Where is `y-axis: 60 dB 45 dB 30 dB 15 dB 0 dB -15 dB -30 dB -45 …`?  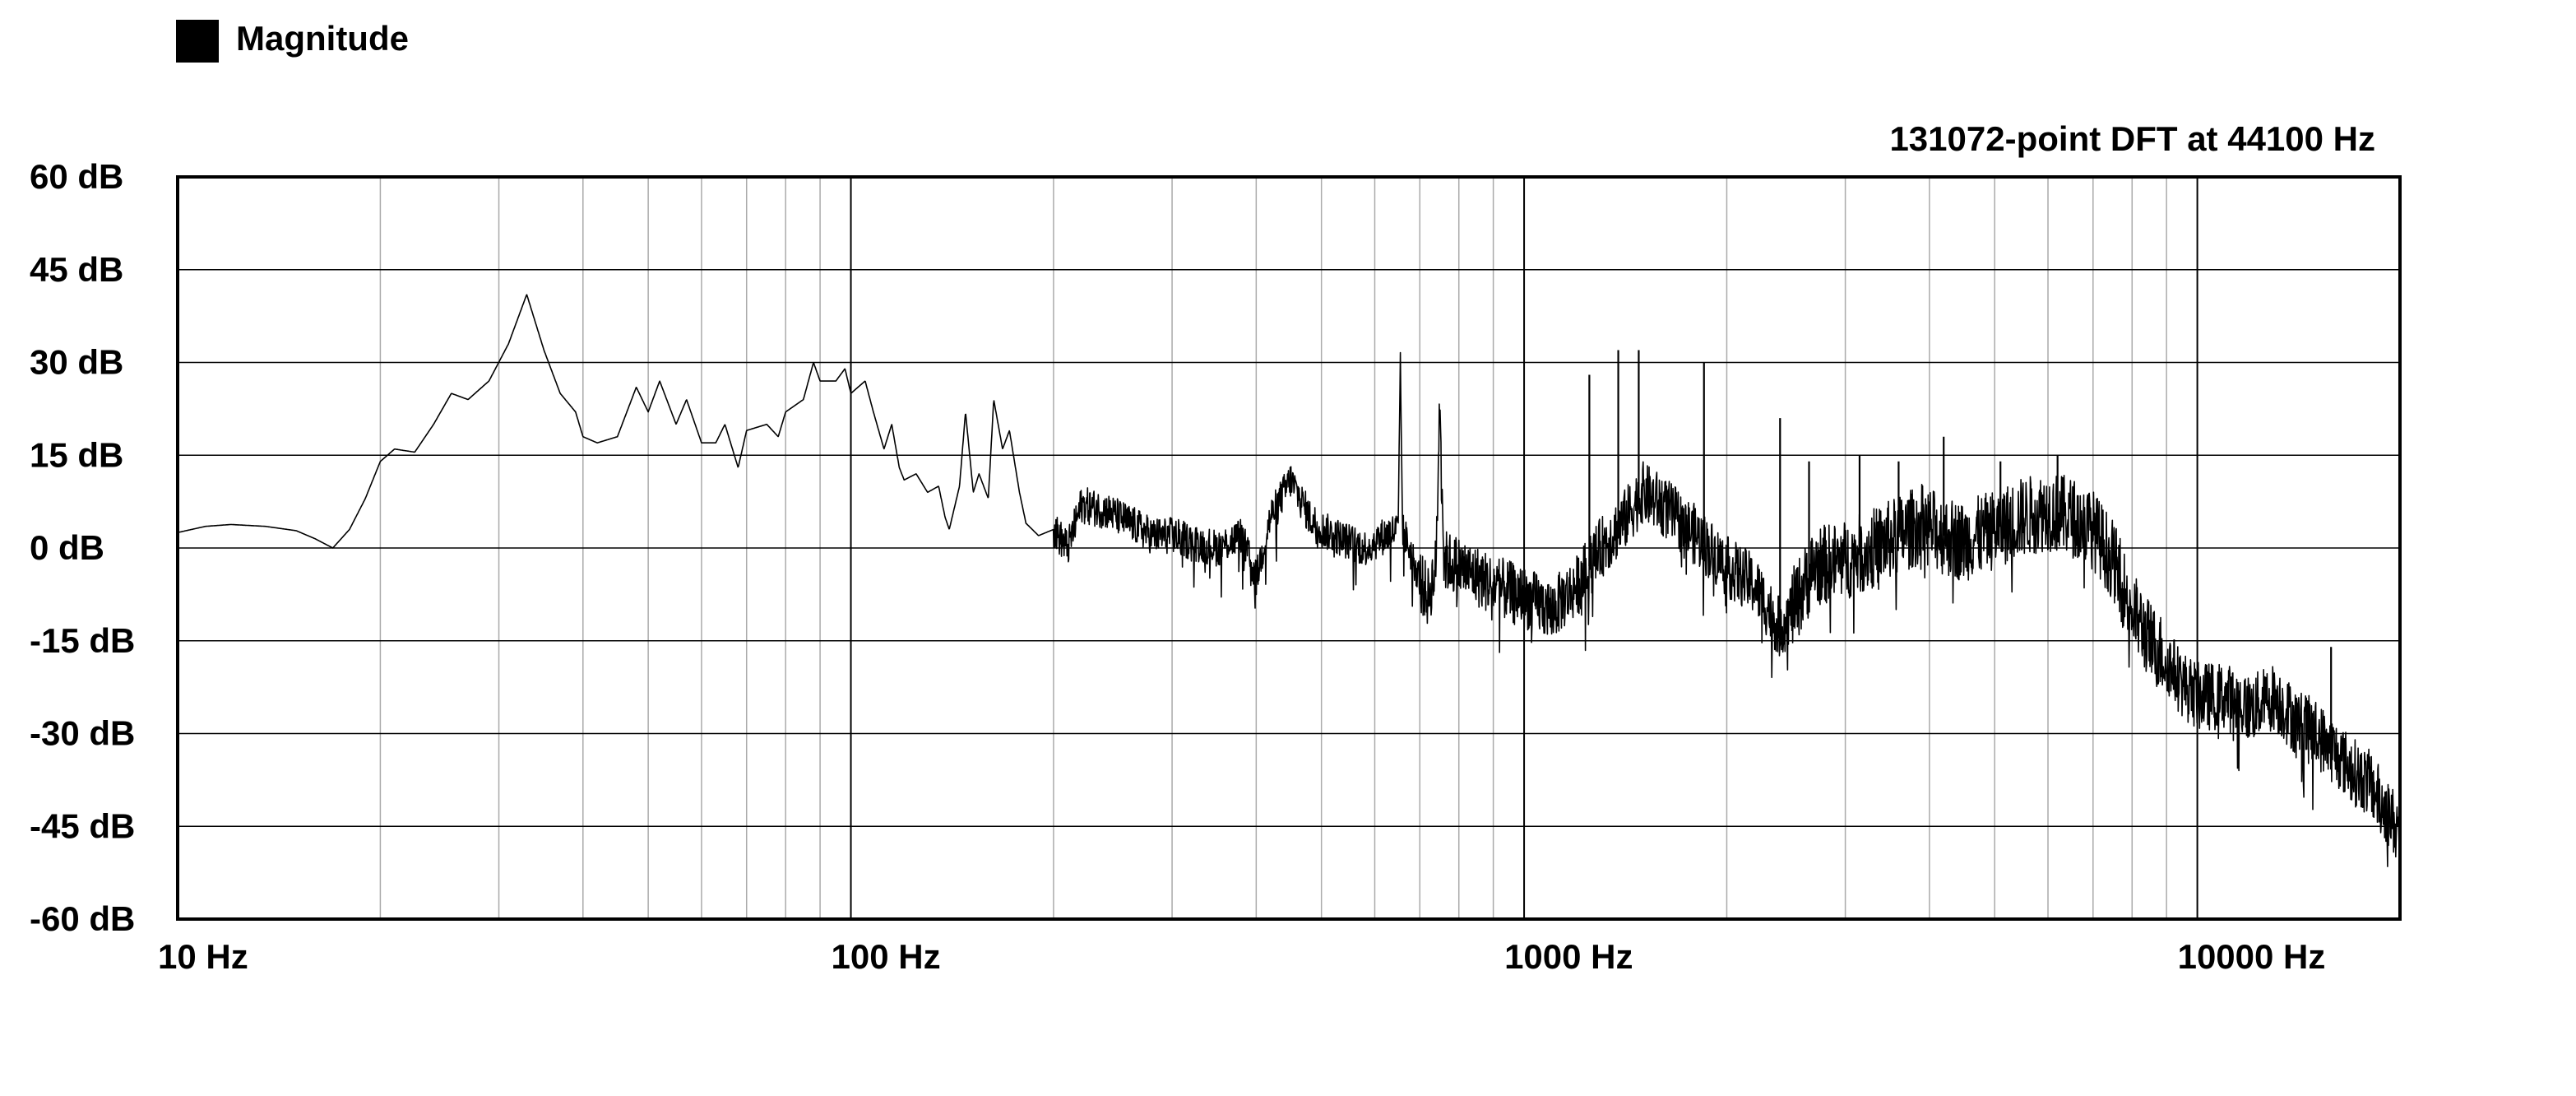
y-axis: 60 dB 45 dB 30 dB 15 dB 0 dB -15 dB -30 dB -45 … is located at coordinates (83, 547).